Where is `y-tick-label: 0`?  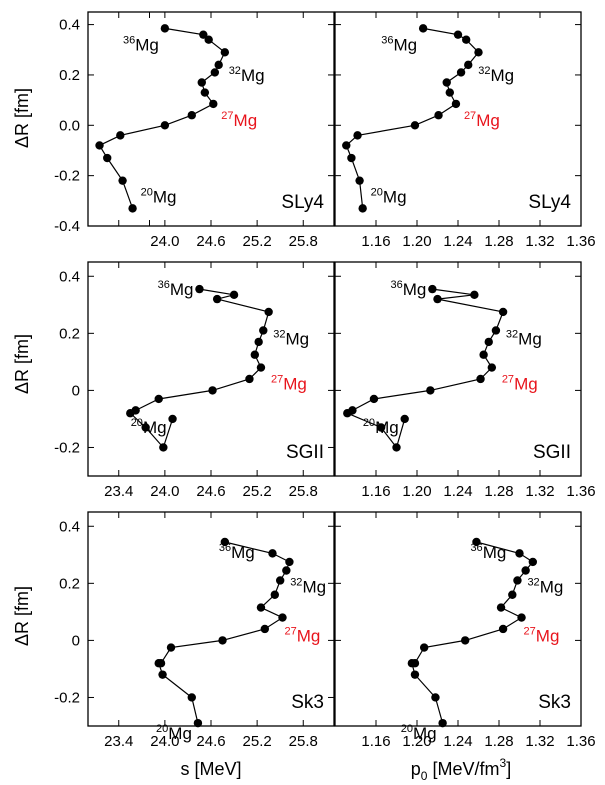 y-tick-label: 0 is located at coordinates (76, 390).